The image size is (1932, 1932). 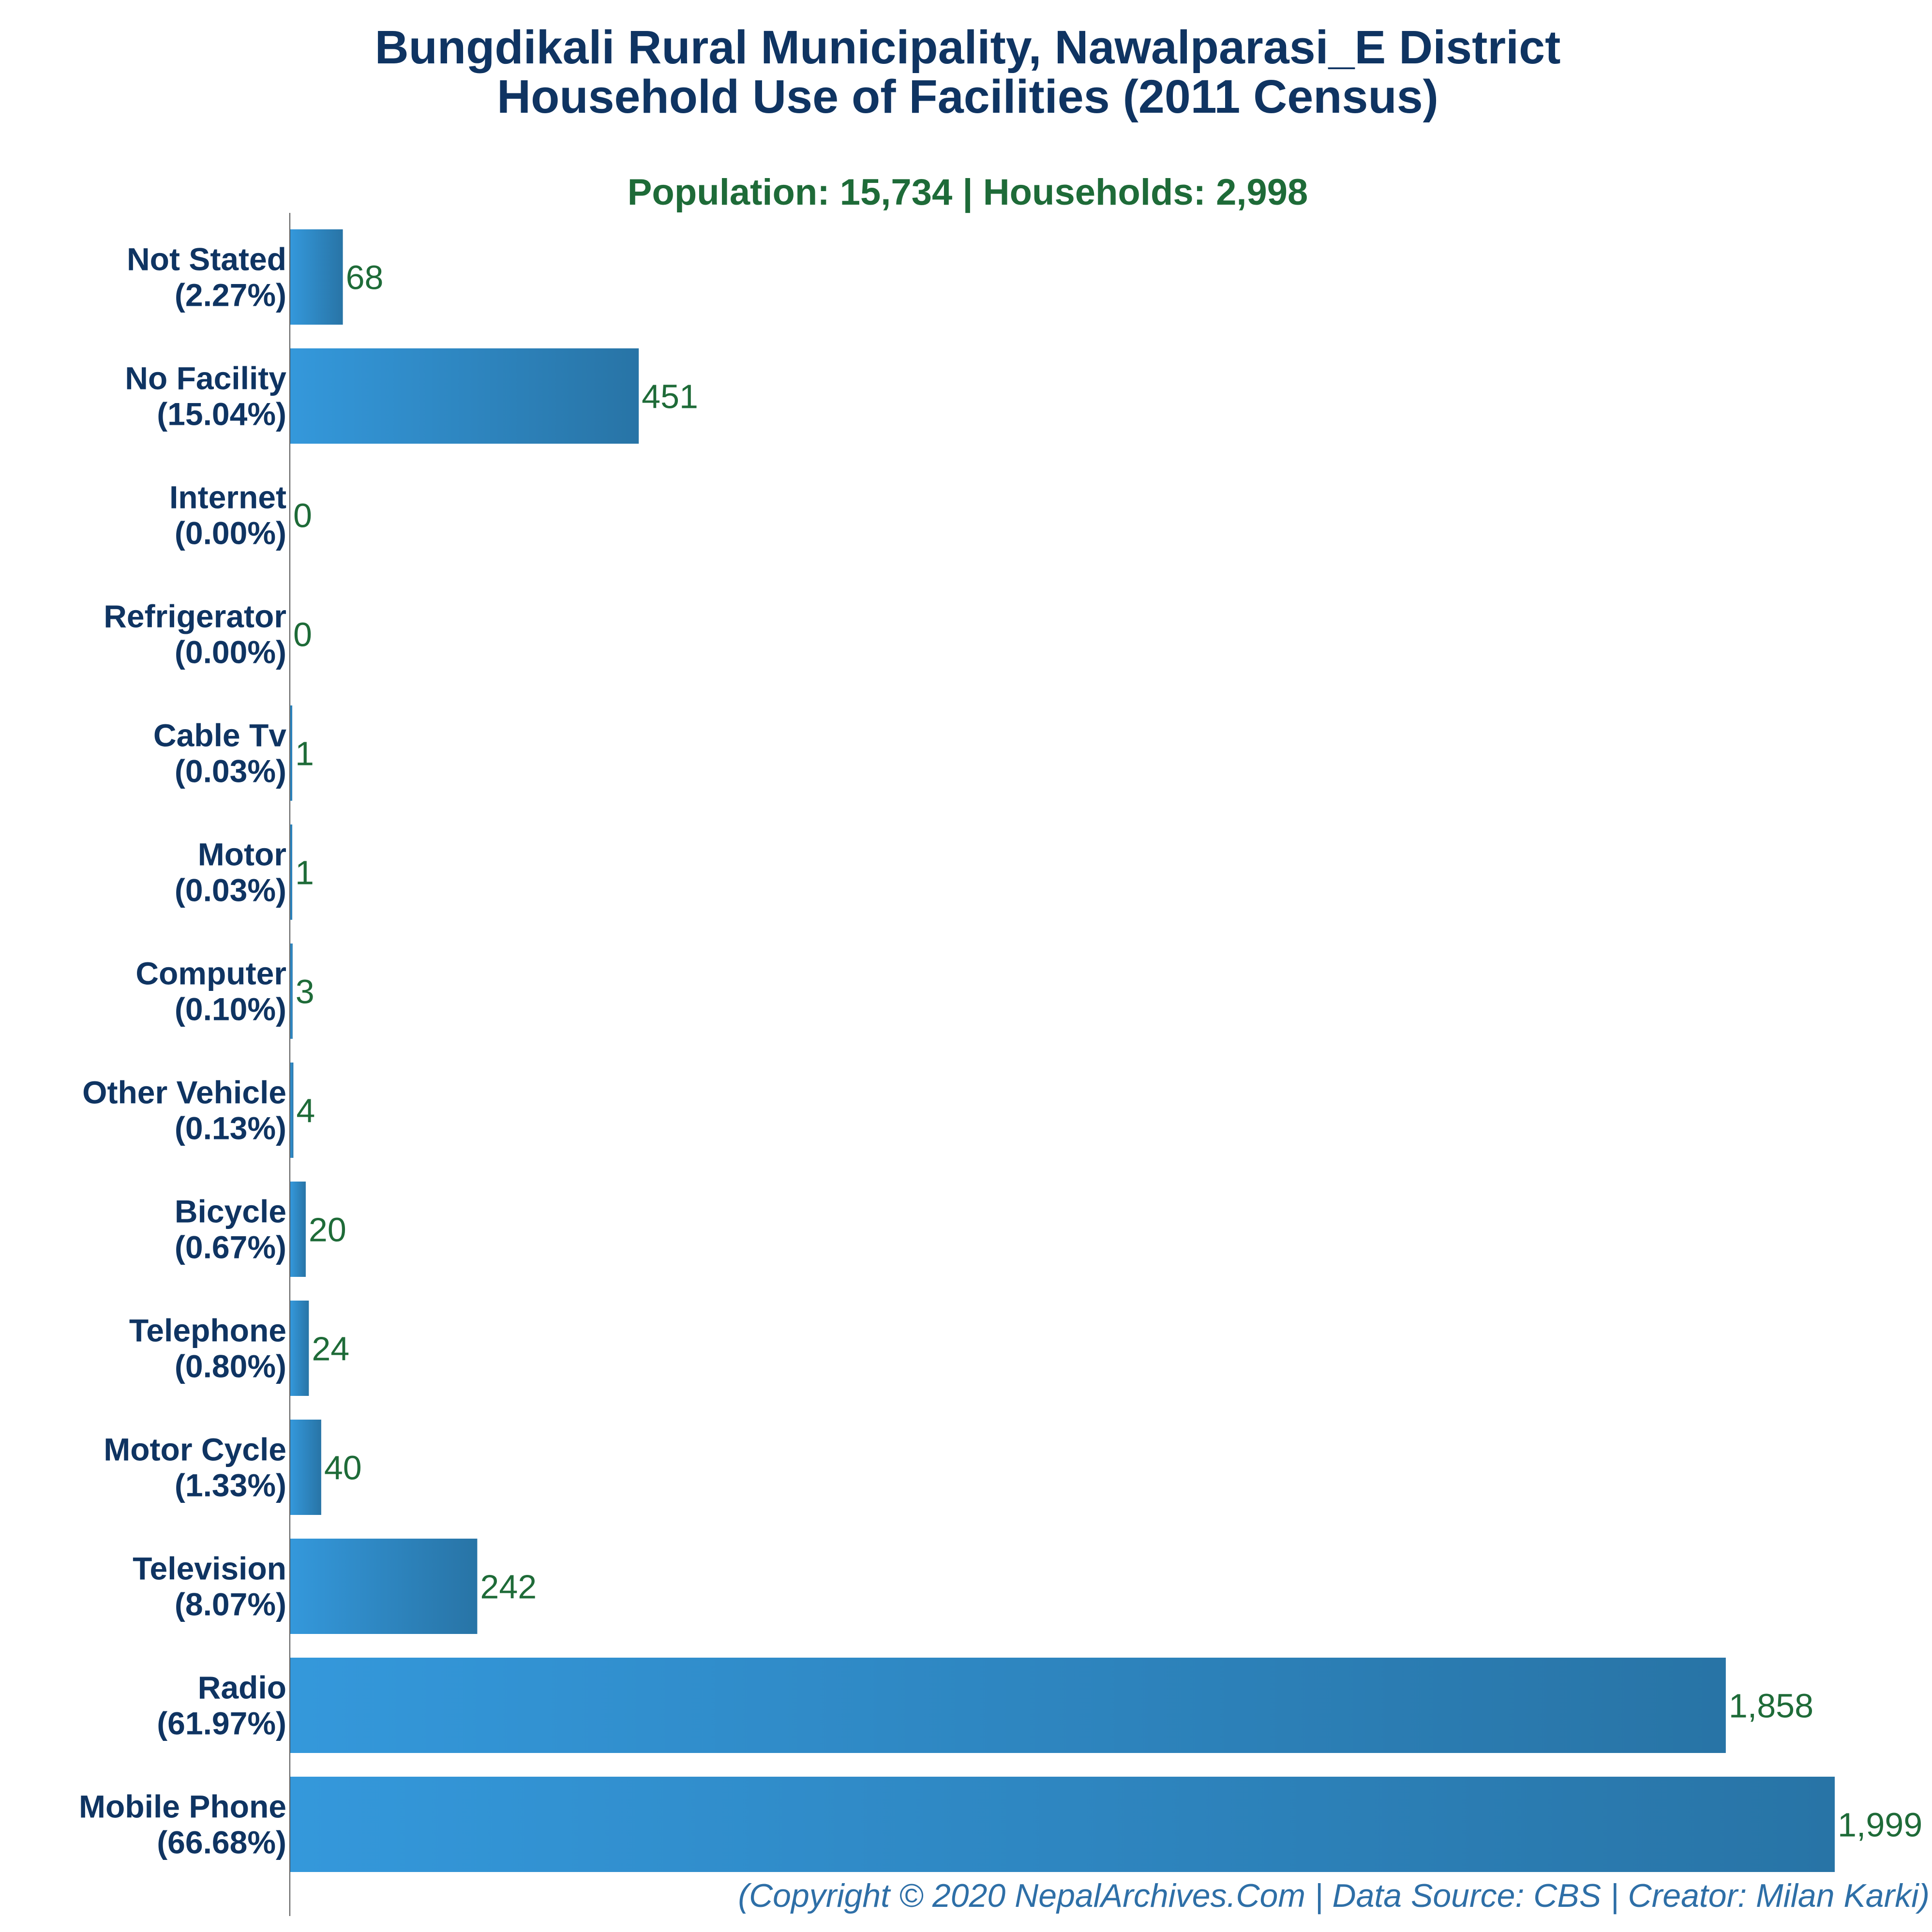 What do you see at coordinates (230, 1604) in the screenshot?
I see `percent-label: (8.07%)` at bounding box center [230, 1604].